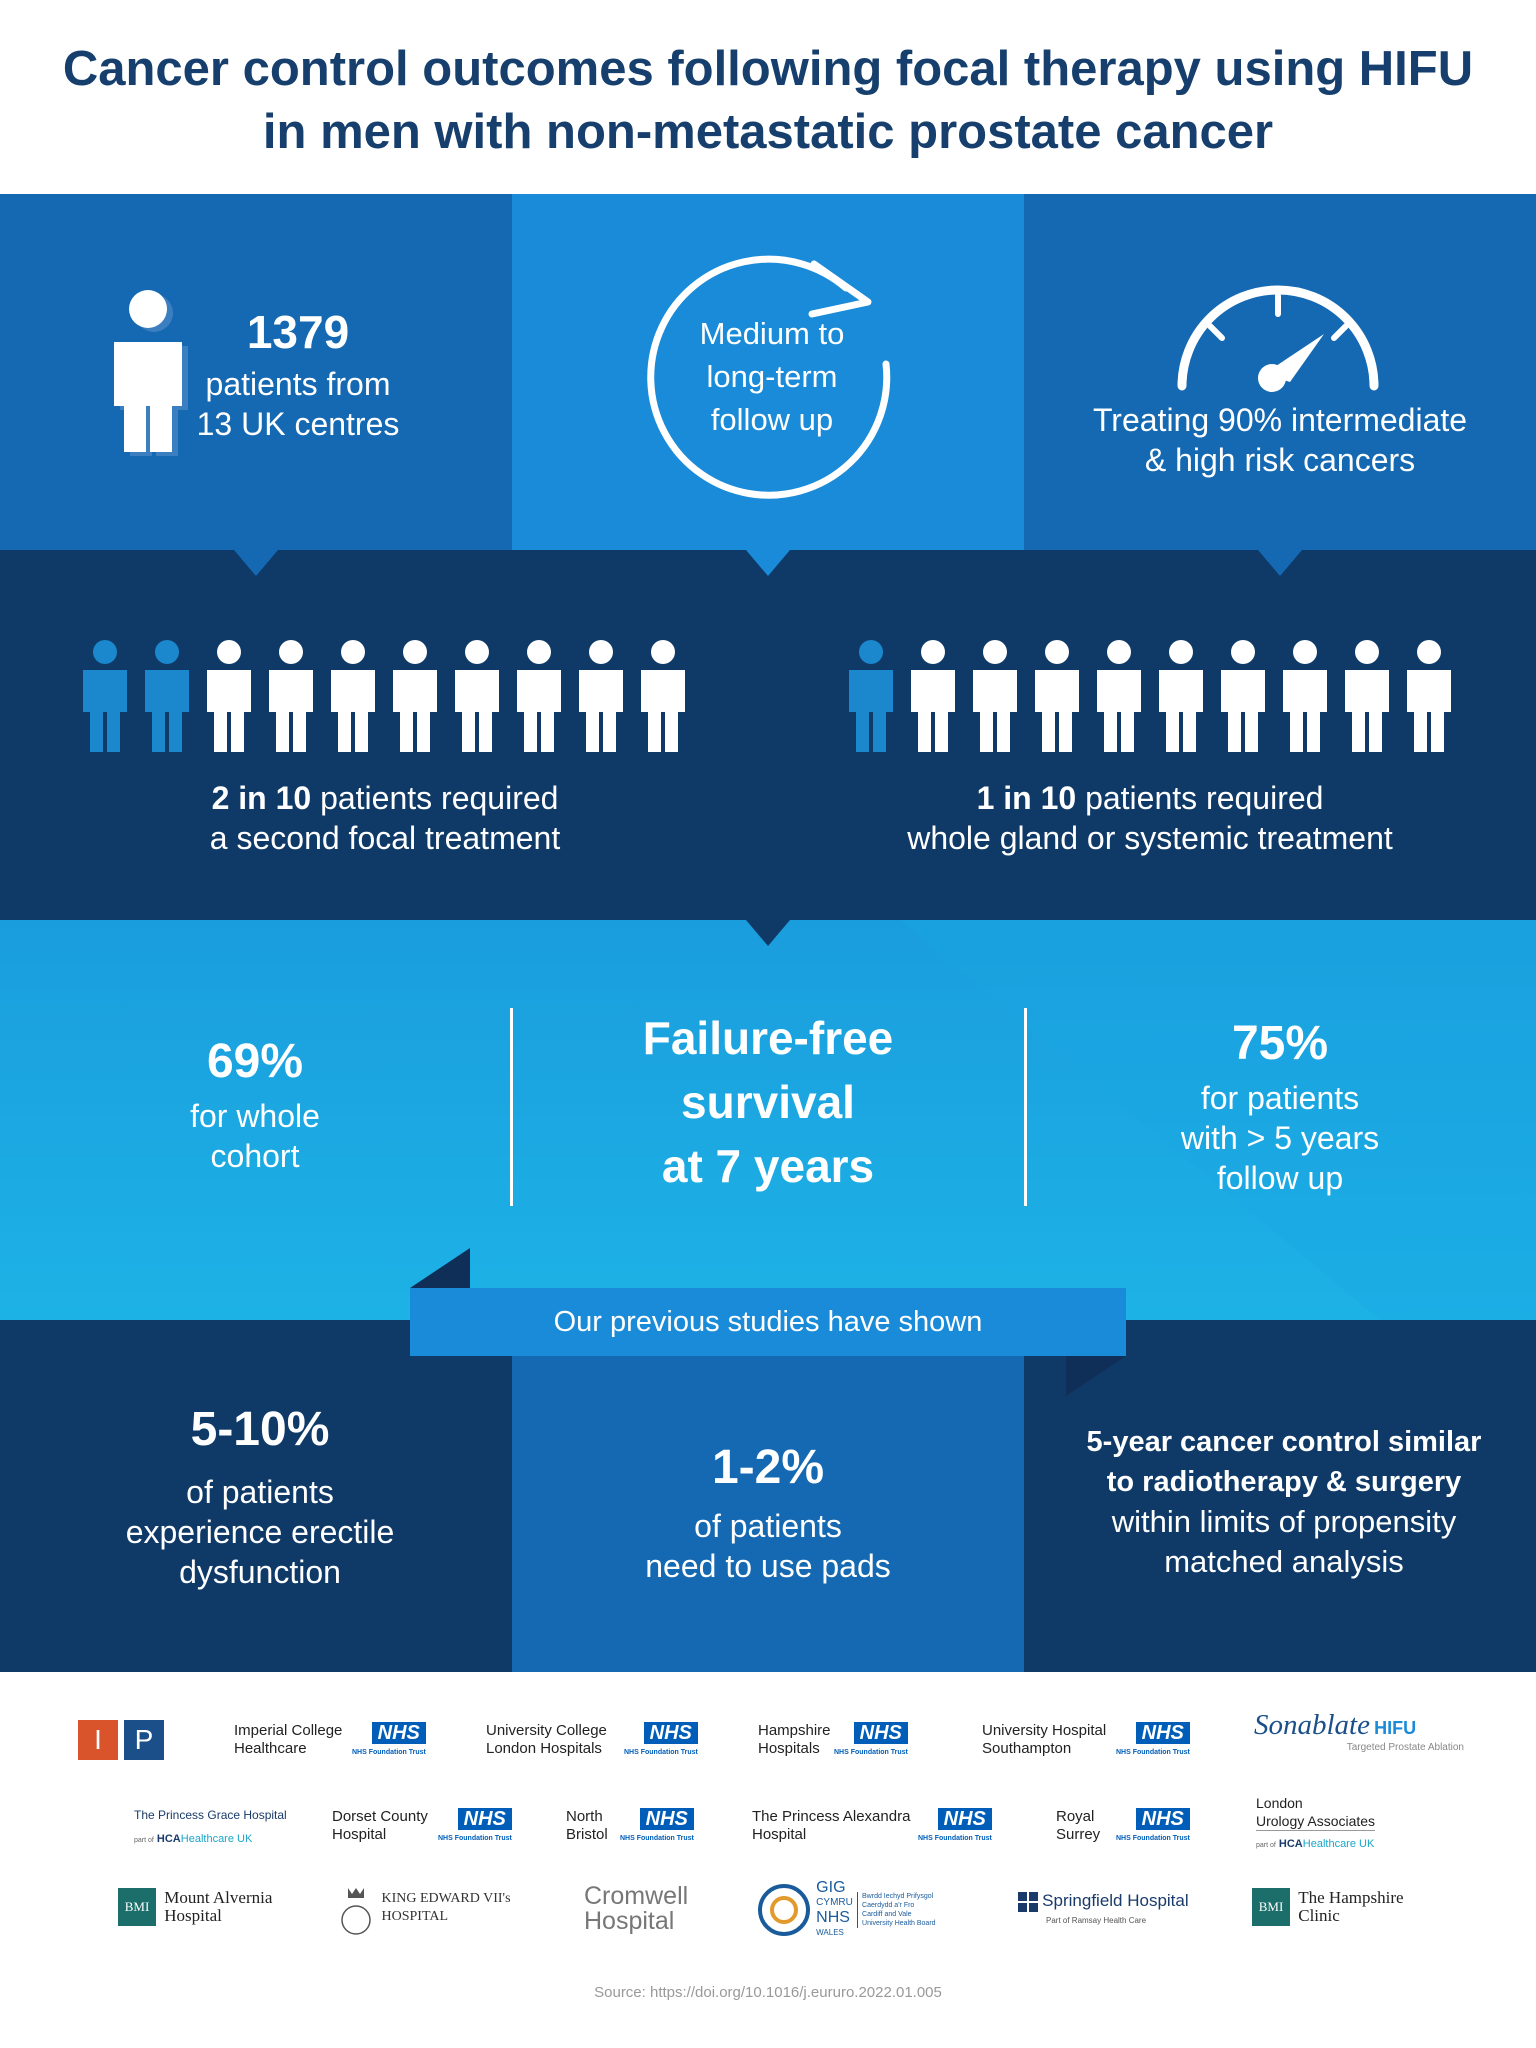  I want to click on pads-line-1: of patients, so click(768, 1526).